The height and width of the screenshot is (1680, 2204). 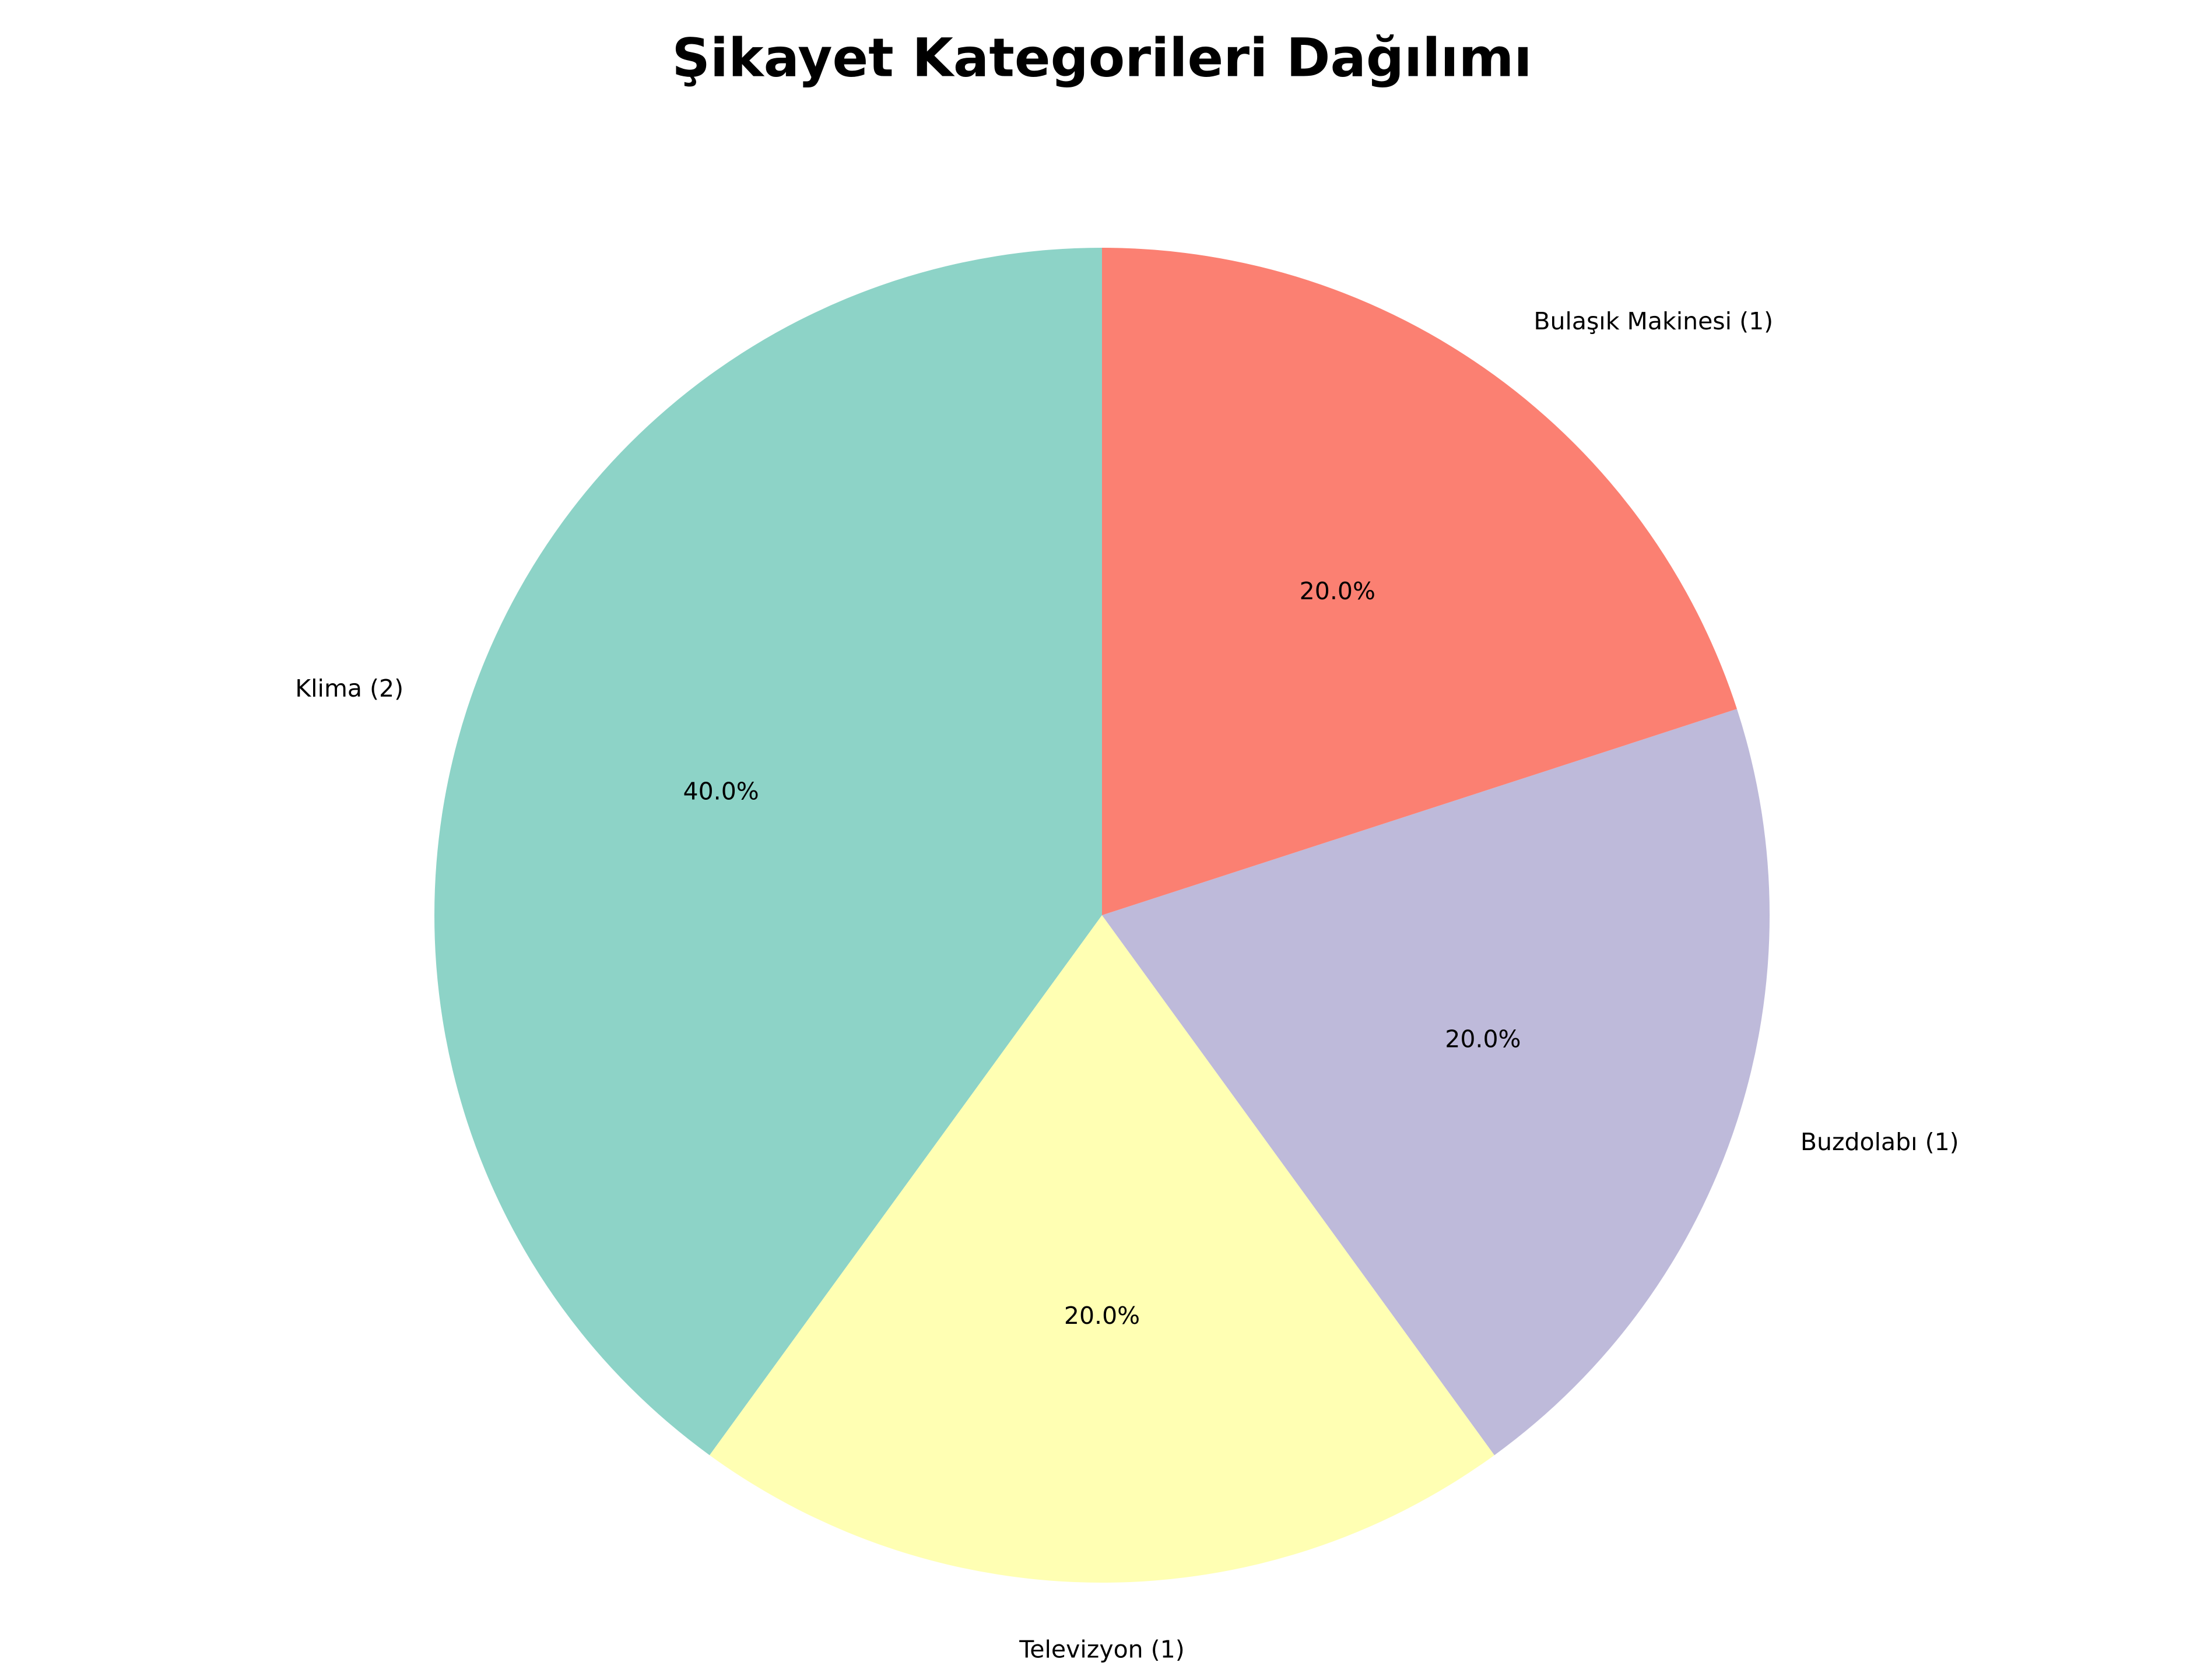 What do you see at coordinates (1880, 1142) in the screenshot?
I see `slice-label-2: Buzdolabı (1)` at bounding box center [1880, 1142].